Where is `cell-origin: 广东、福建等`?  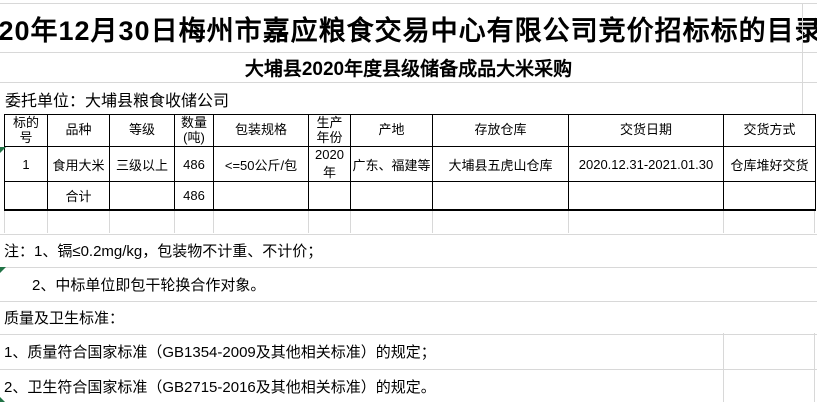
cell-origin: 广东、福建等 is located at coordinates (391, 164).